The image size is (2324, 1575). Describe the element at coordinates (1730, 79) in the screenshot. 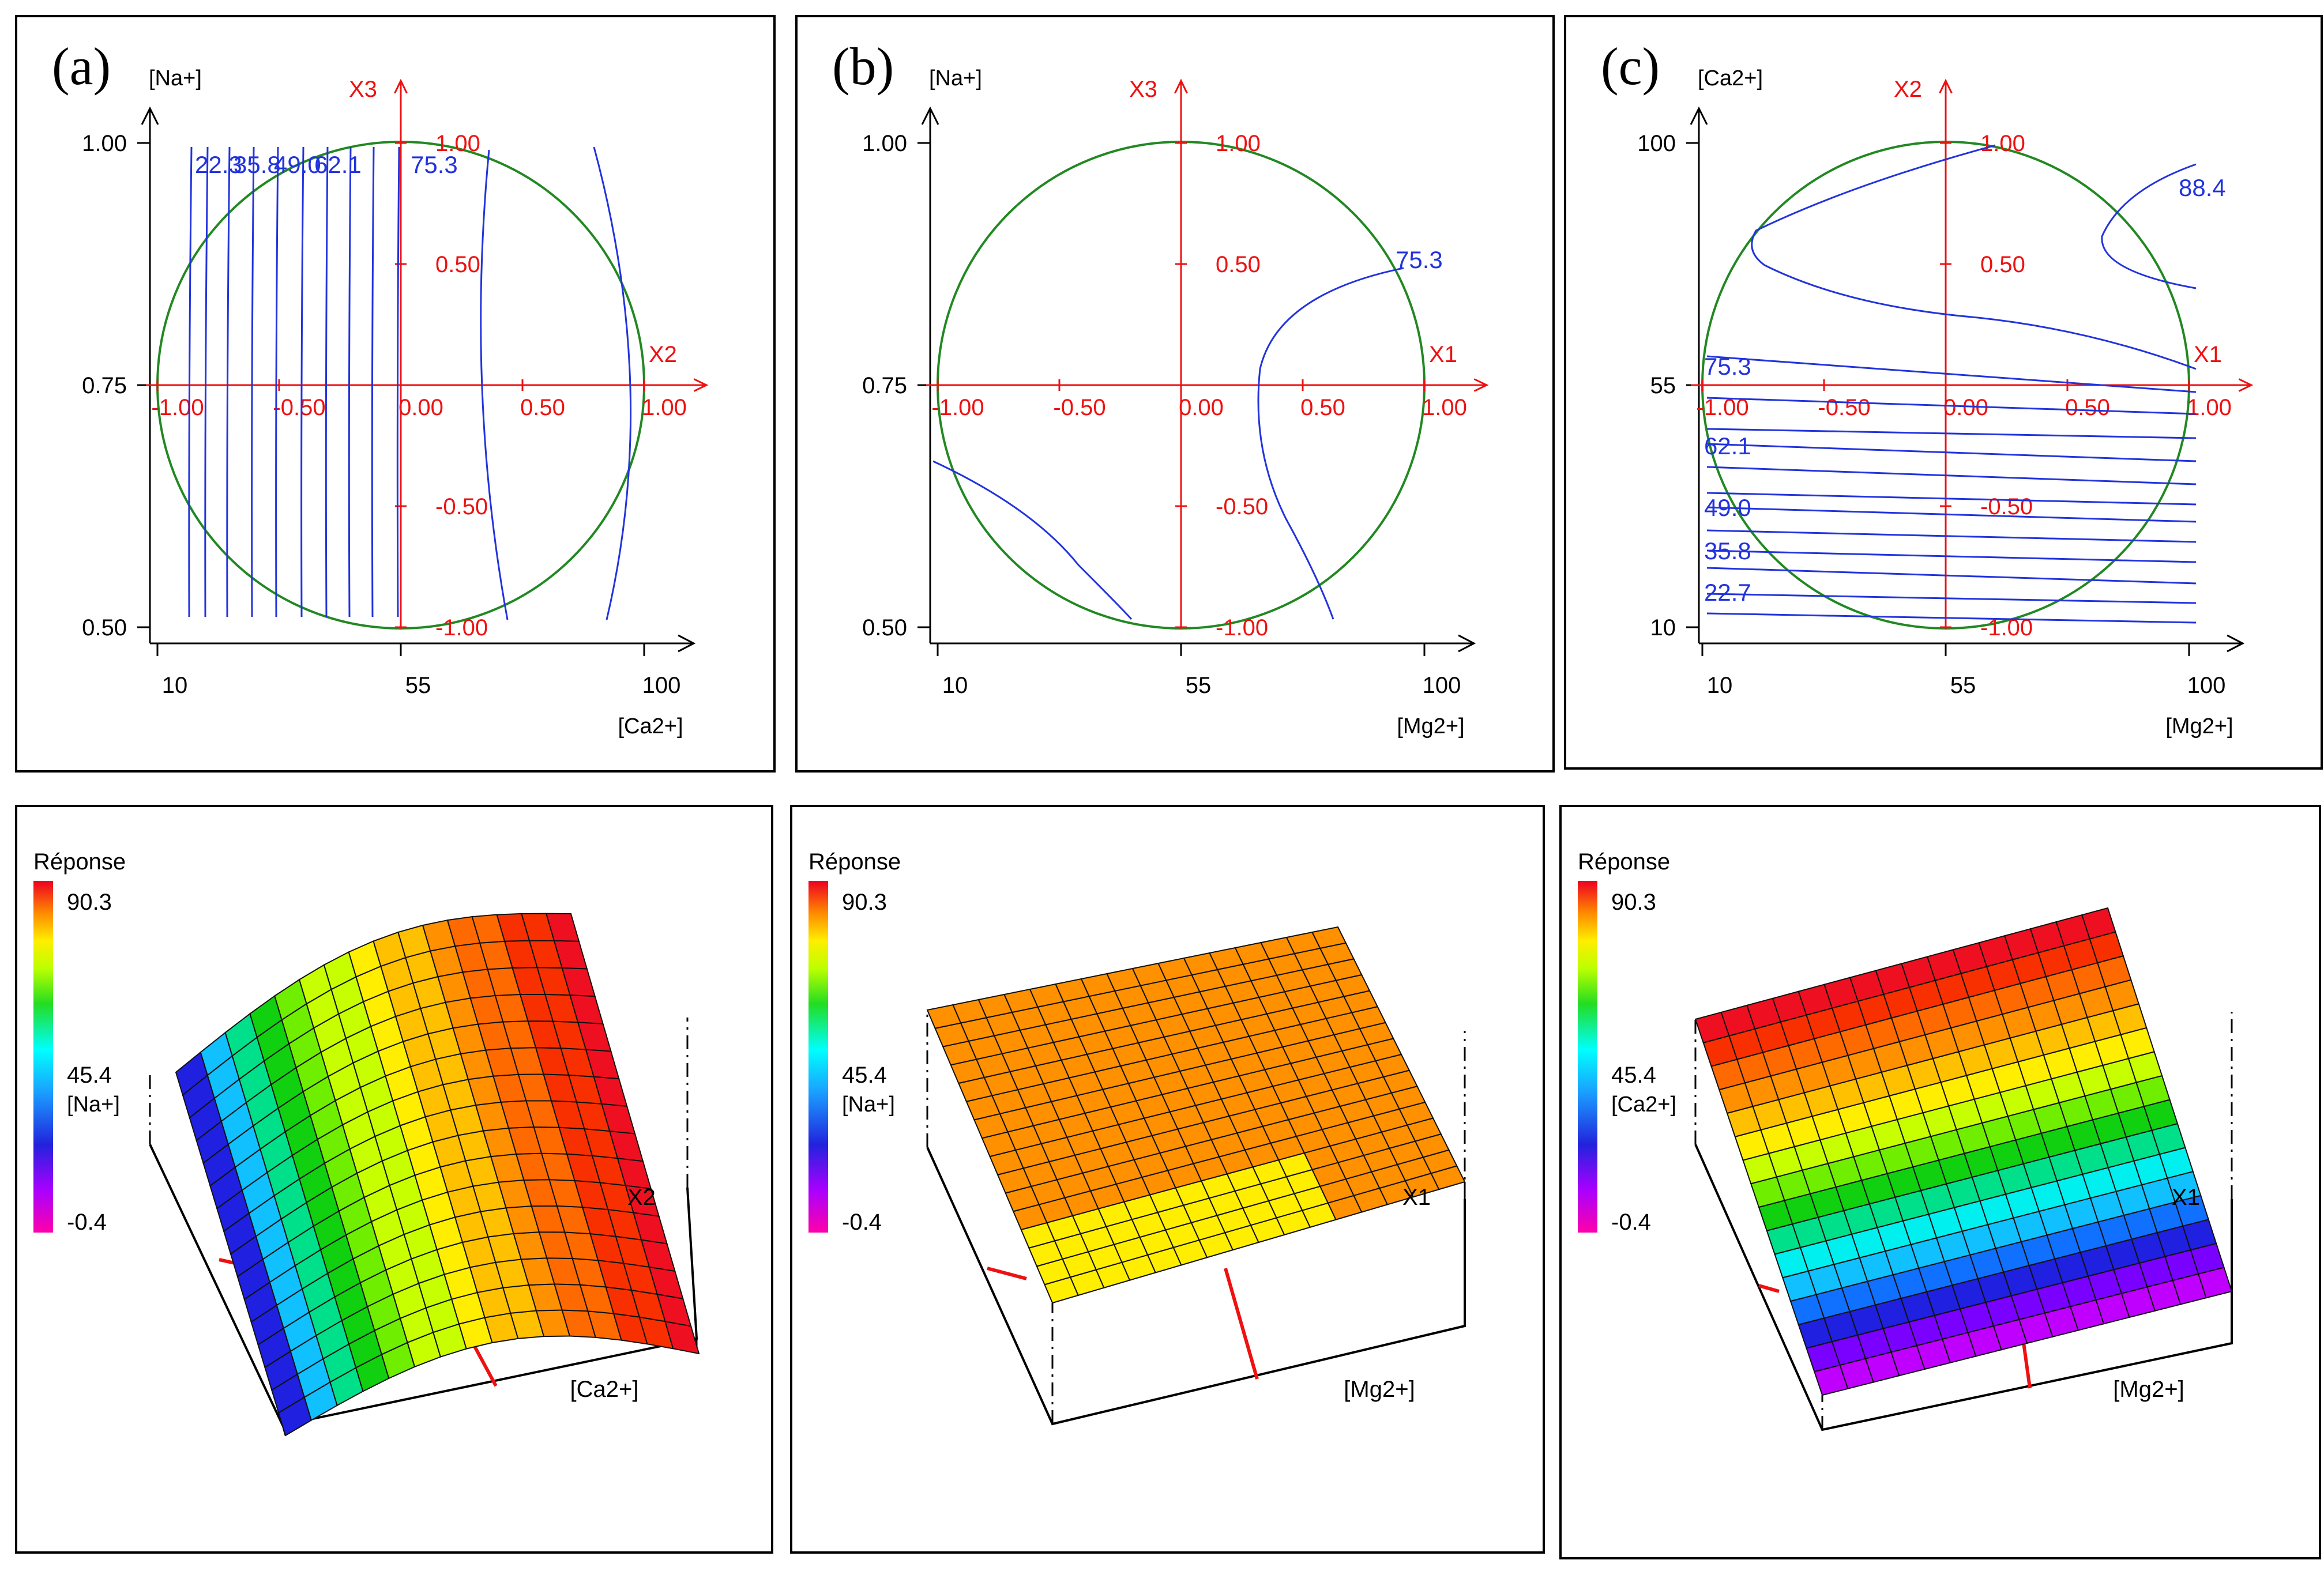

I see `y-axis-name: [Ca2+]` at that location.